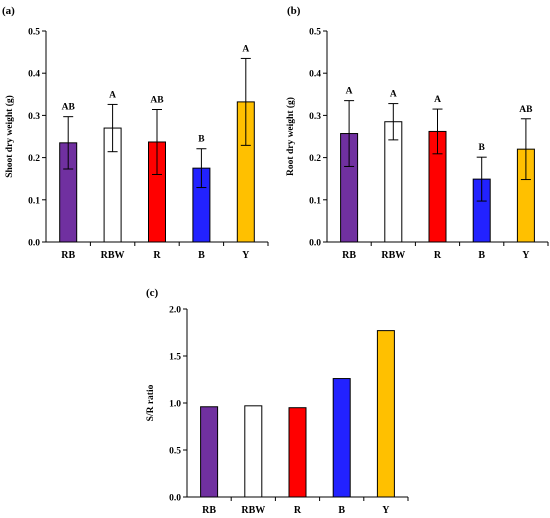  What do you see at coordinates (253, 451) in the screenshot?
I see `bar-RBW` at bounding box center [253, 451].